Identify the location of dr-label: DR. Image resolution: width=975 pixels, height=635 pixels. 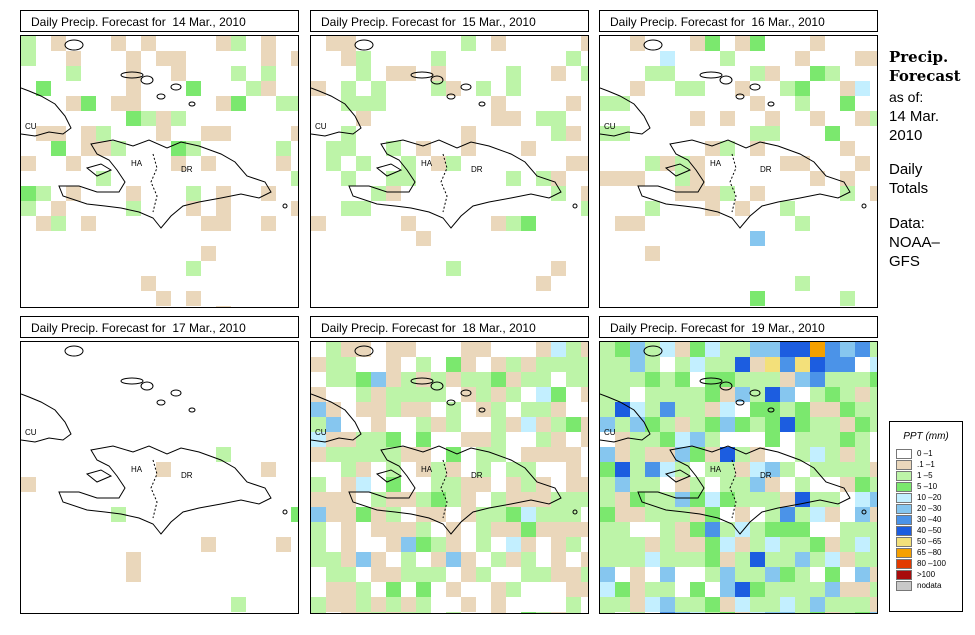
(477, 169).